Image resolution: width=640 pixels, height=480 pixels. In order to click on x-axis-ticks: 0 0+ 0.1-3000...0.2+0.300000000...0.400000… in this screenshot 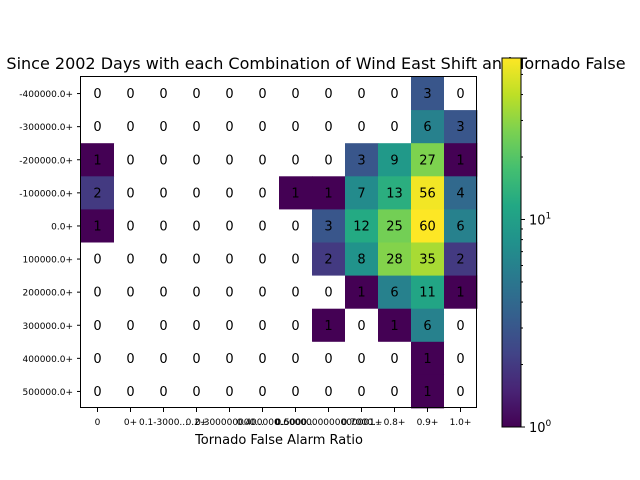, I will do `click(283, 418)`.